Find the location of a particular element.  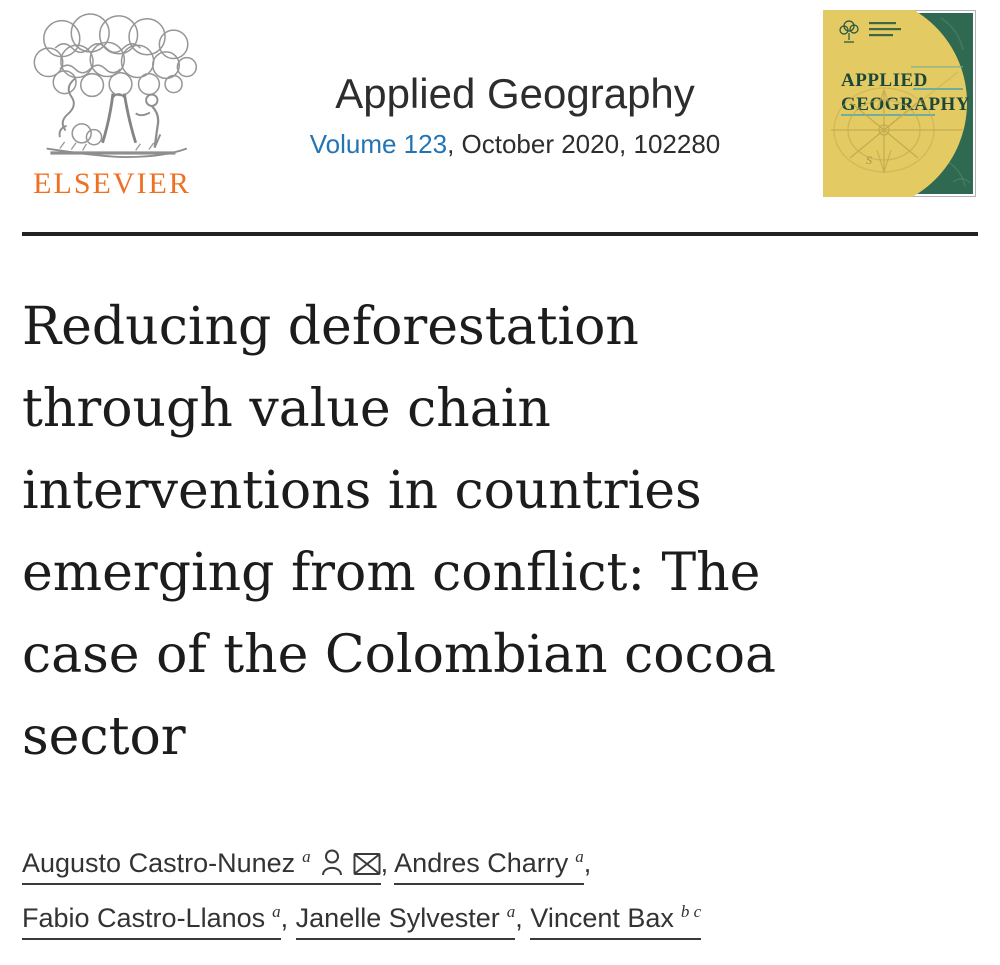

journal-cover-image: APPLIED GEOGRAPHY S is located at coordinates (864, 105).